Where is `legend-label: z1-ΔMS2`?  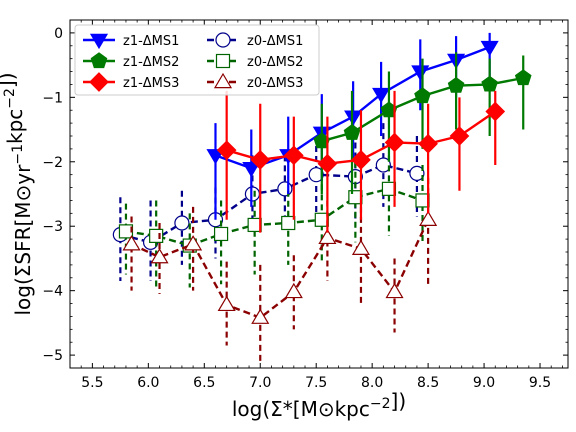
legend-label: z1-ΔMS2 is located at coordinates (151, 62).